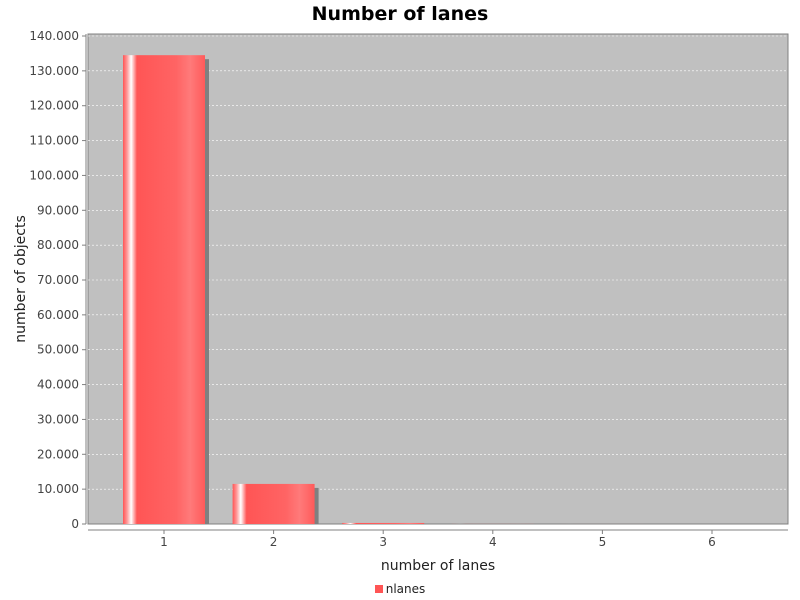  Describe the element at coordinates (400, 14) in the screenshot. I see `chart-title: Number of lanes` at that location.